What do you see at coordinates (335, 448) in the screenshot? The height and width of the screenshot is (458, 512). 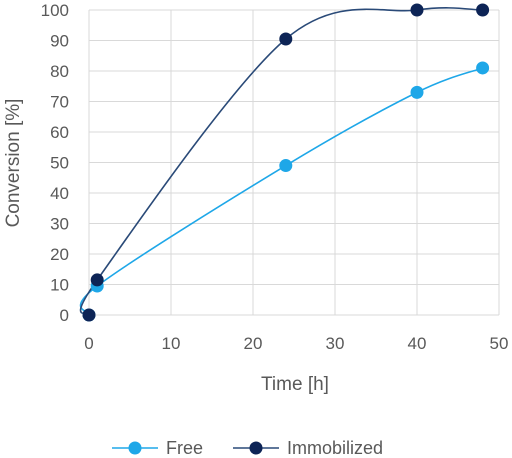 I see `legend-label-immobilized: Immobilized` at bounding box center [335, 448].